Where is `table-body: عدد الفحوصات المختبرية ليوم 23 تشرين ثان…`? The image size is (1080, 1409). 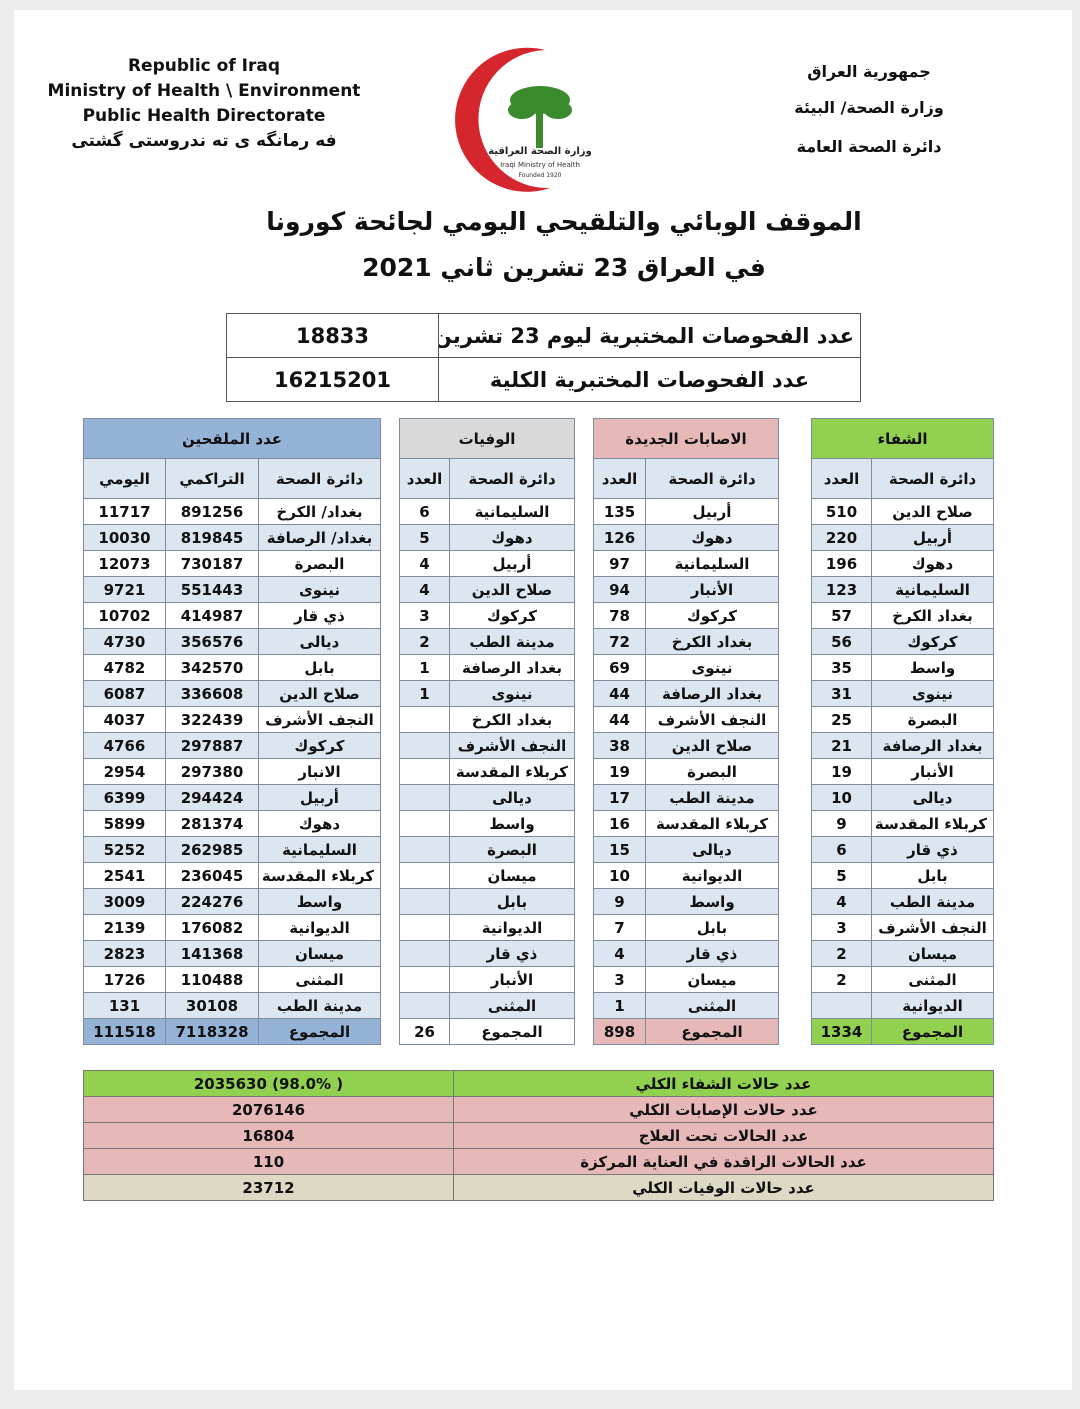 table-body: عدد الفحوصات المختبرية ليوم 23 تشرين ثان… is located at coordinates (543, 357).